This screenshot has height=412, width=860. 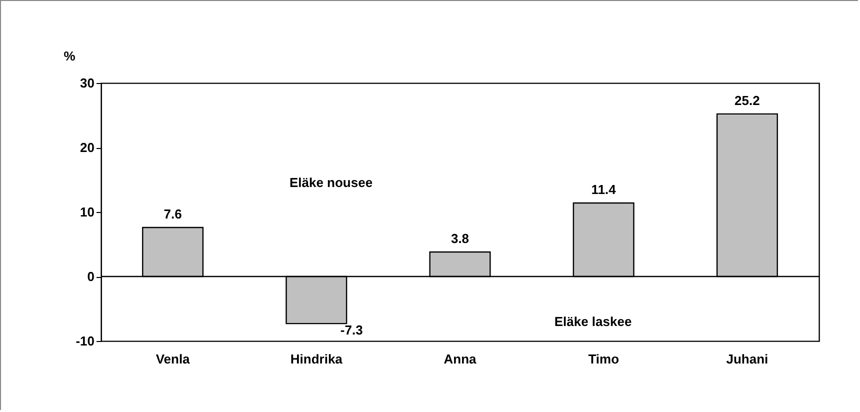 What do you see at coordinates (593, 321) in the screenshot?
I see `annotation: Eläke laskee` at bounding box center [593, 321].